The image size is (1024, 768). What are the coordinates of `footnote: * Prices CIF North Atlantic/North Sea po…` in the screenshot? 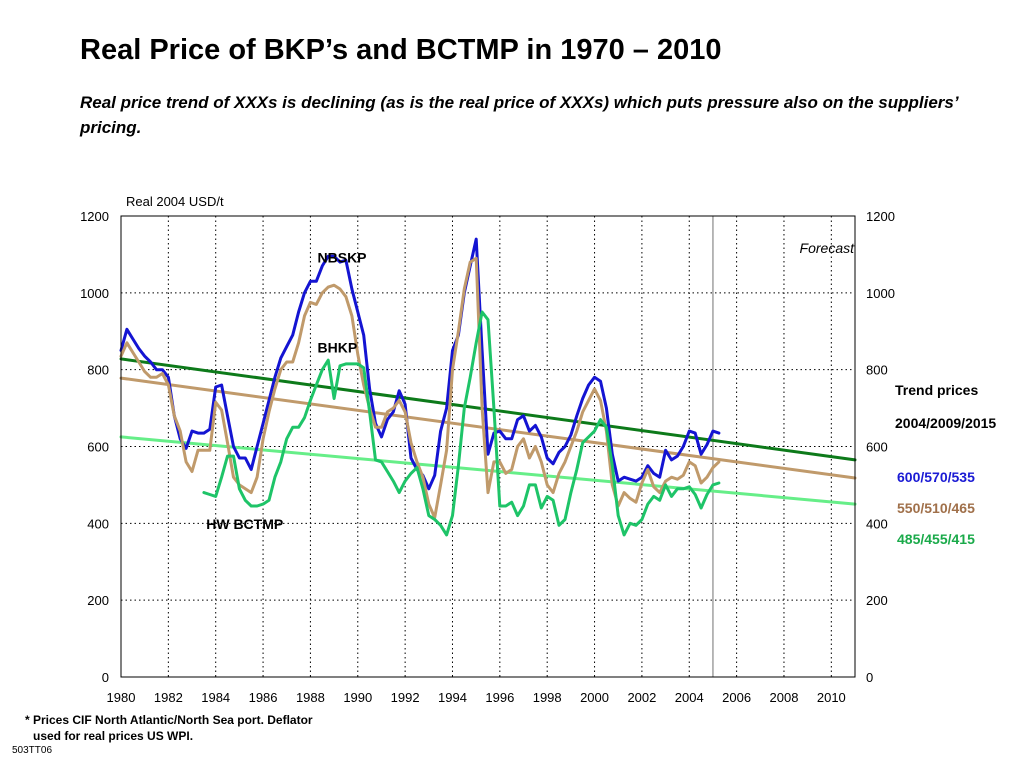 It's located at (205, 728).